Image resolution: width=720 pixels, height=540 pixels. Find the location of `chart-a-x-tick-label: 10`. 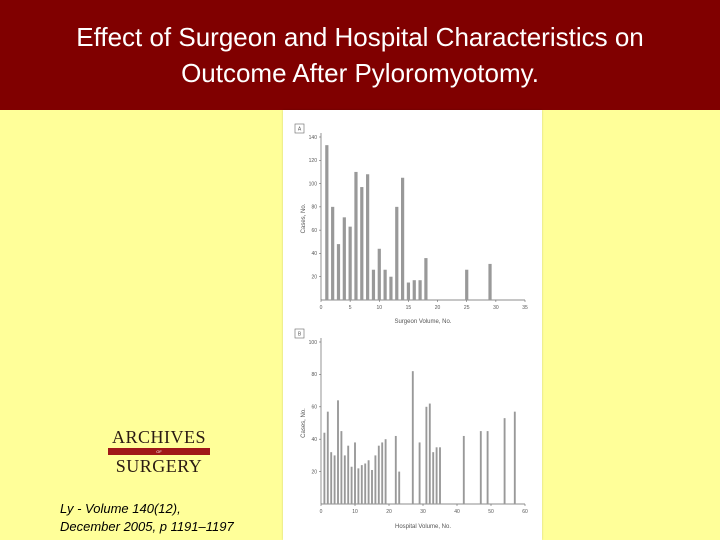

chart-a-x-tick-label: 10 is located at coordinates (380, 308).